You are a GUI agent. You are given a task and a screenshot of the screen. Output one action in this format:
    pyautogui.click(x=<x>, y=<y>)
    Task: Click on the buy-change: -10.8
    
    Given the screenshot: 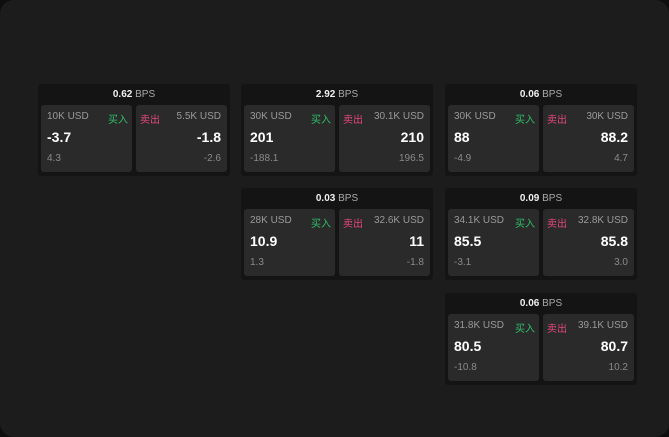 What is the action you would take?
    pyautogui.click(x=465, y=367)
    